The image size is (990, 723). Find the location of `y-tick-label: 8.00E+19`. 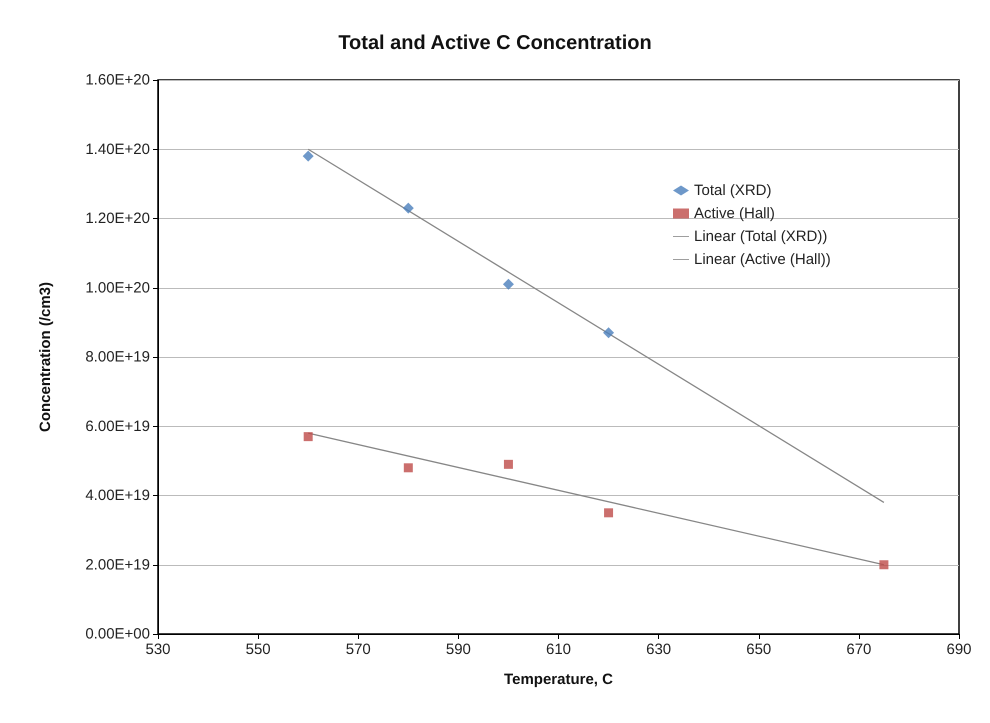

y-tick-label: 8.00E+19 is located at coordinates (117, 357).